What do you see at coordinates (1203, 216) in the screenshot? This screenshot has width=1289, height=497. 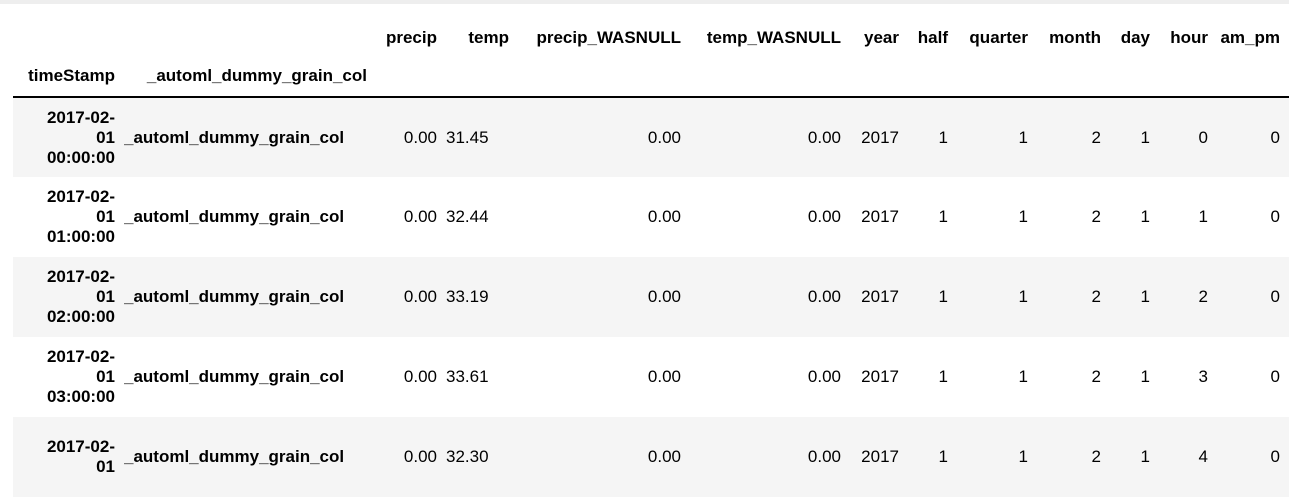 I see `cell-hour: 1` at bounding box center [1203, 216].